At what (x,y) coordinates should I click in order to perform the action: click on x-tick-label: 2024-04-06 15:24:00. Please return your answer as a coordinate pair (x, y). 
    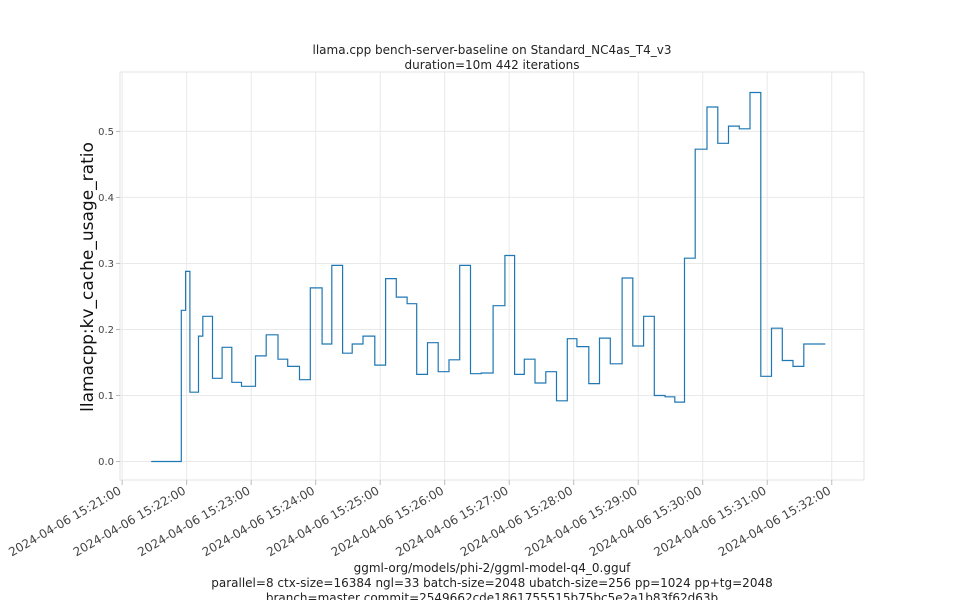
    Looking at the image, I should click on (258, 521).